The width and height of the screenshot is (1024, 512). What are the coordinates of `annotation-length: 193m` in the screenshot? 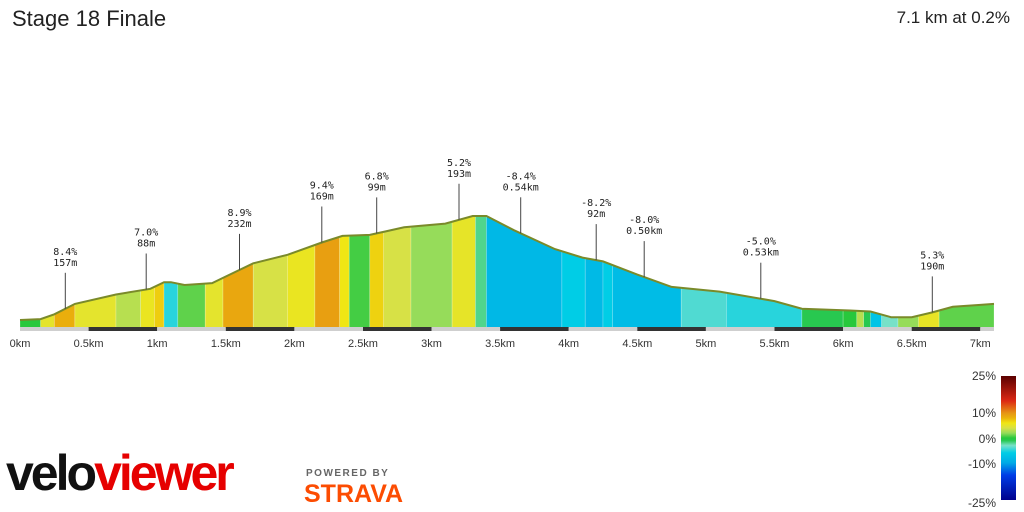 It's located at (459, 174).